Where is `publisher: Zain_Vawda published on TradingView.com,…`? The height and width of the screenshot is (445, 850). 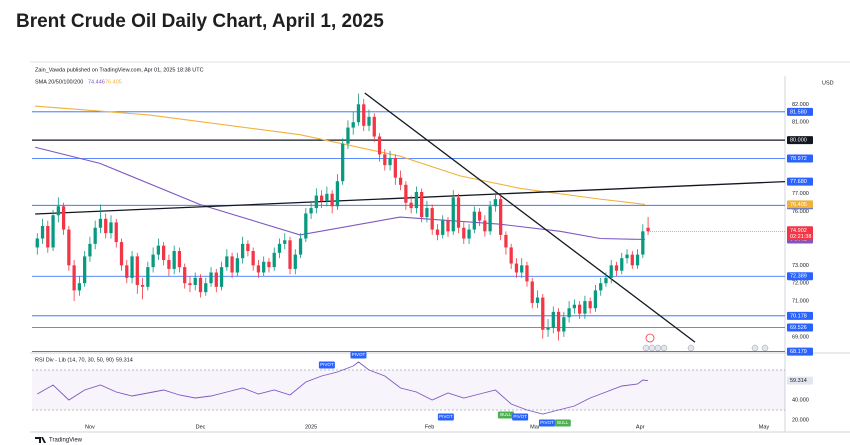 publisher: Zain_Vawda published on TradingView.com,… is located at coordinates (119, 70).